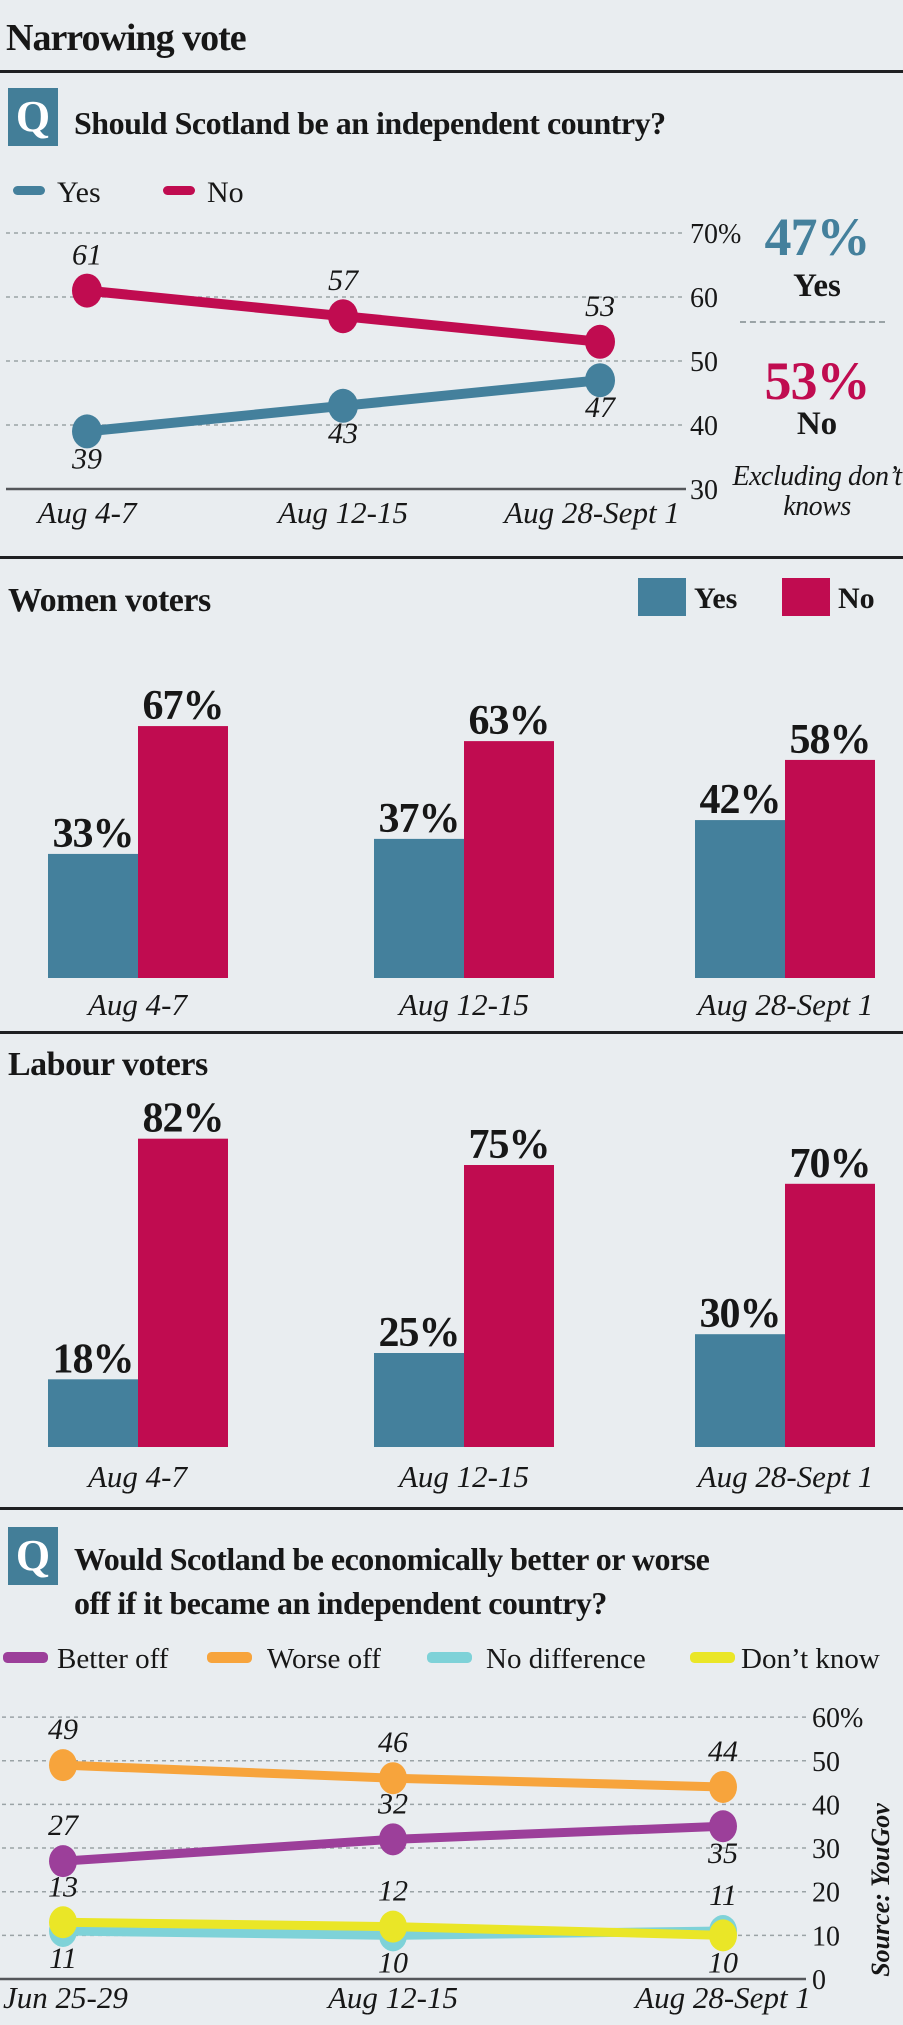 The width and height of the screenshot is (903, 2025). Describe the element at coordinates (715, 234) in the screenshot. I see `y-tick-label: 70%` at that location.